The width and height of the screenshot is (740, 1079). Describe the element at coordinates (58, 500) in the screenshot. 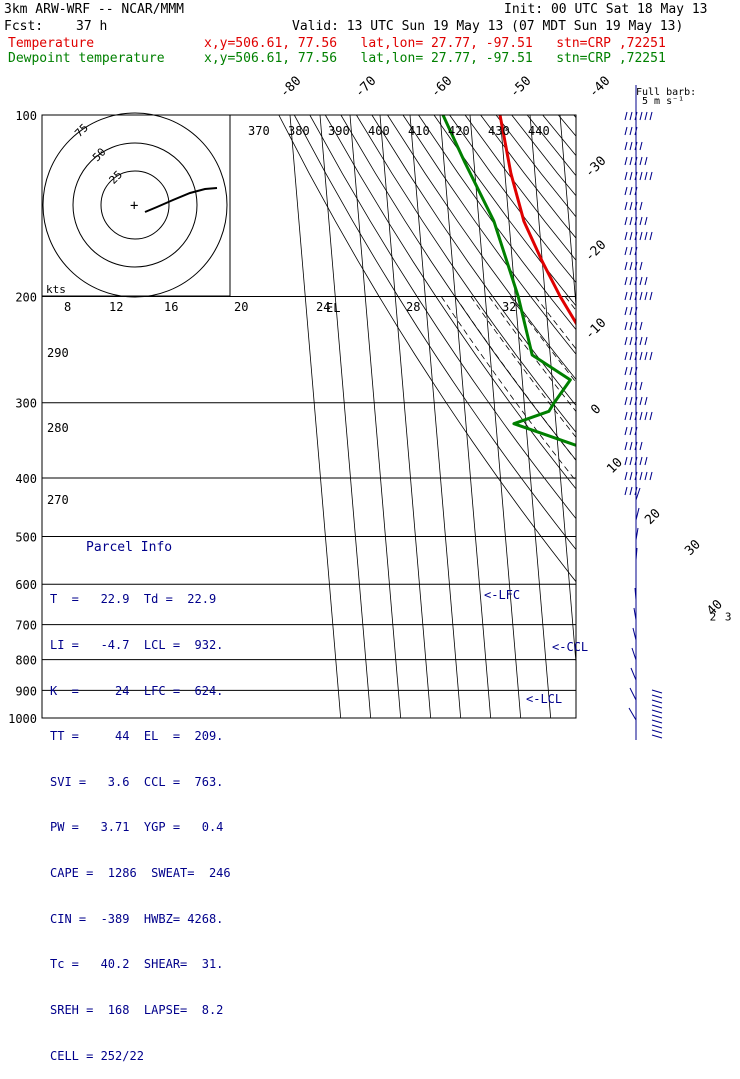

I see `theta-side-label: 270` at that location.